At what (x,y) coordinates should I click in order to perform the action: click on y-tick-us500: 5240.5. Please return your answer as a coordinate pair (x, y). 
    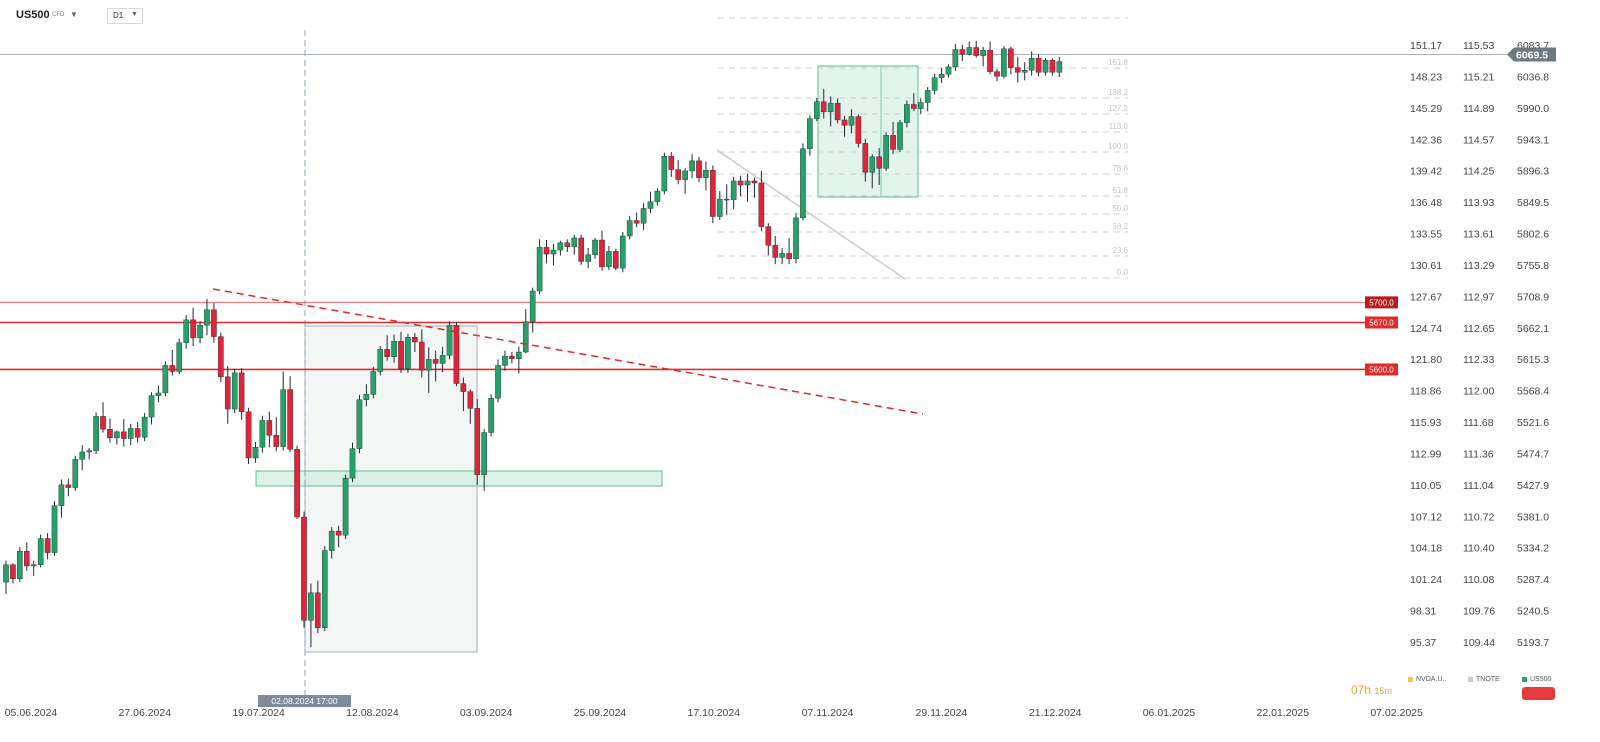
    Looking at the image, I should click on (1533, 612).